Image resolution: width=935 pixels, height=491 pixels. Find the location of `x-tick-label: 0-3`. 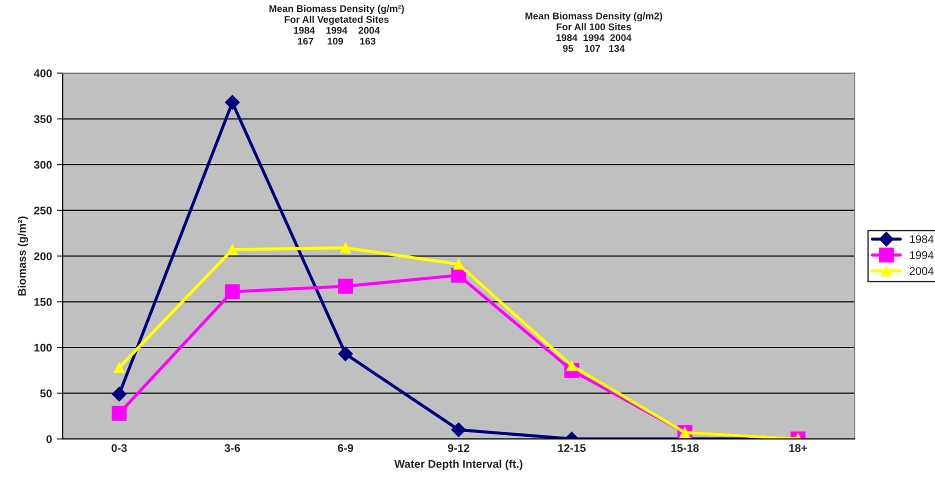

x-tick-label: 0-3 is located at coordinates (119, 448).